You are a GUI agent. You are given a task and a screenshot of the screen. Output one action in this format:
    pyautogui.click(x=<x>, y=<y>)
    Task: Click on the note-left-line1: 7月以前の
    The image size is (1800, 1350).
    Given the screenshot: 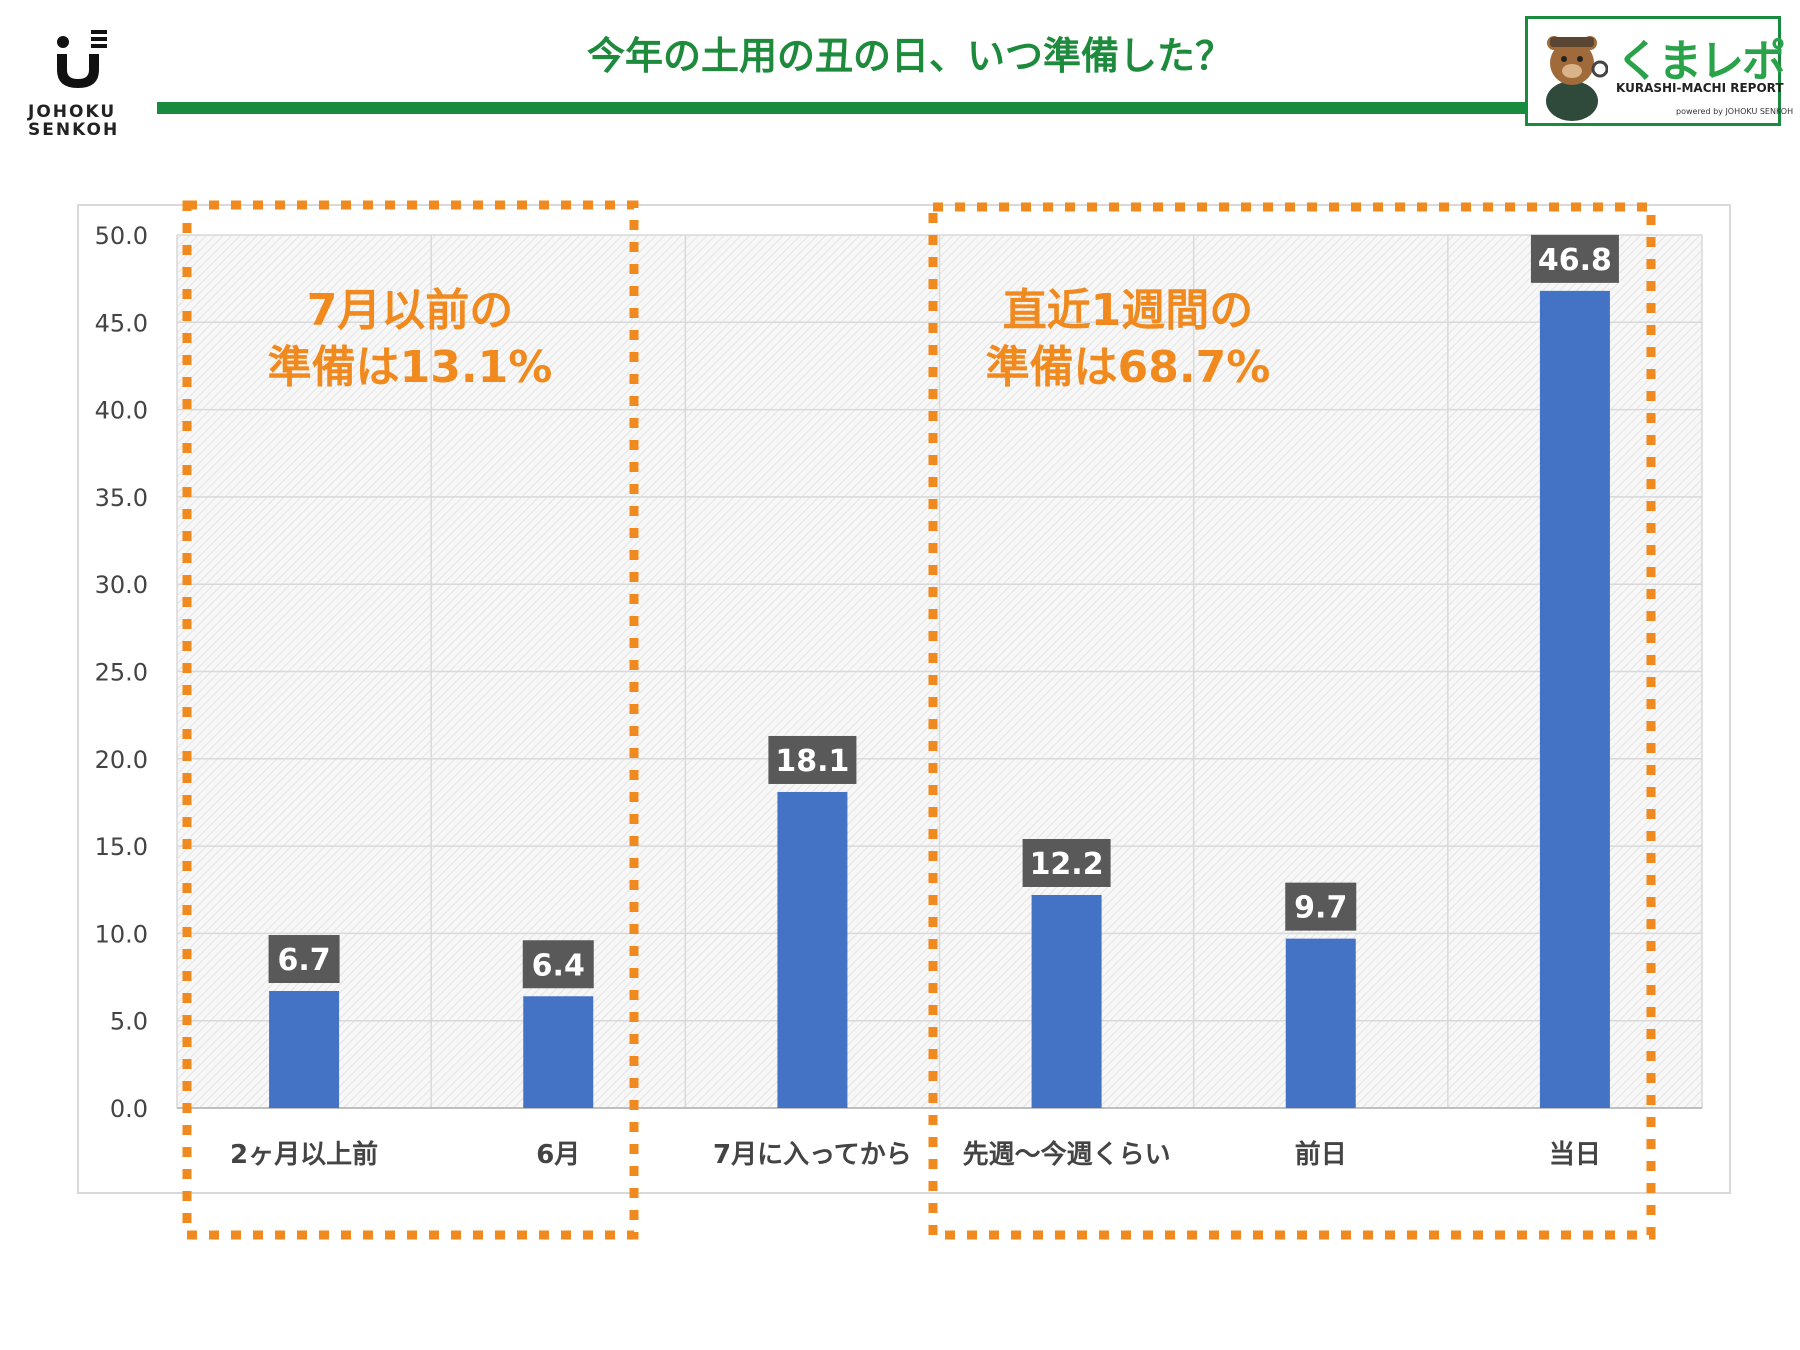 What is the action you would take?
    pyautogui.click(x=410, y=310)
    